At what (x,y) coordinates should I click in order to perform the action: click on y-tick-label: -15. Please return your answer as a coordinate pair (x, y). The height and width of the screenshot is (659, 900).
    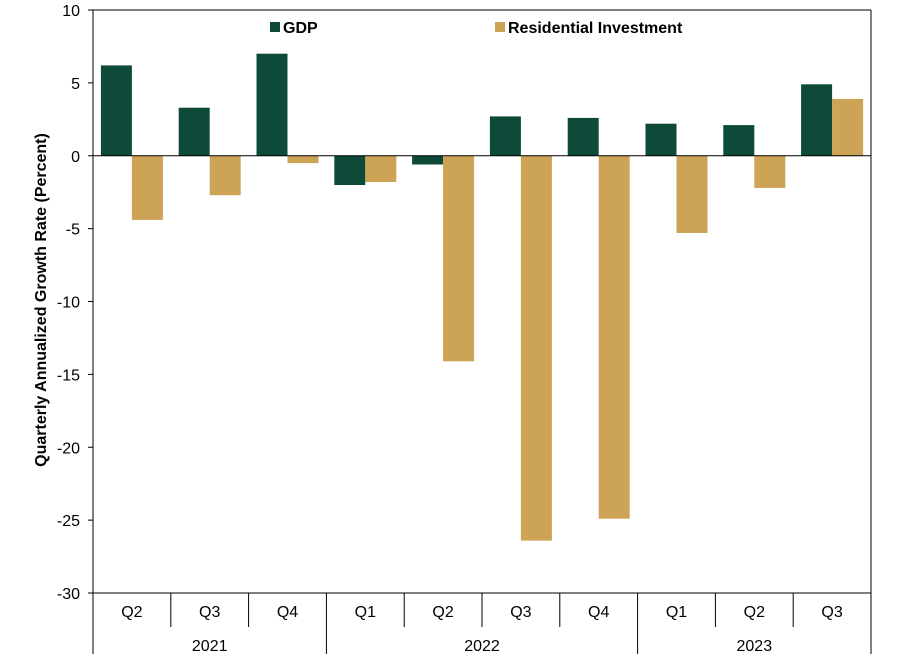
    Looking at the image, I should click on (68, 375).